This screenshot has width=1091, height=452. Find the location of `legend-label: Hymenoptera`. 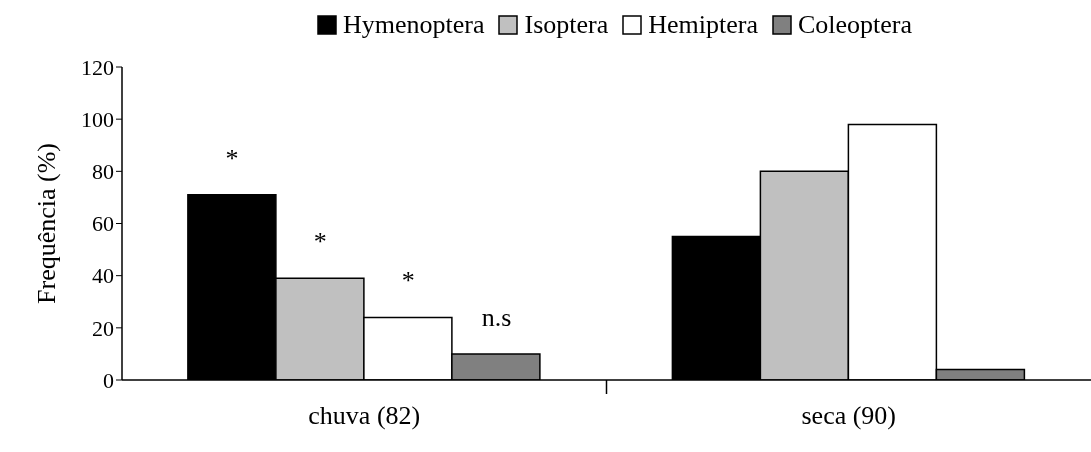

legend-label: Hymenoptera is located at coordinates (413, 25).